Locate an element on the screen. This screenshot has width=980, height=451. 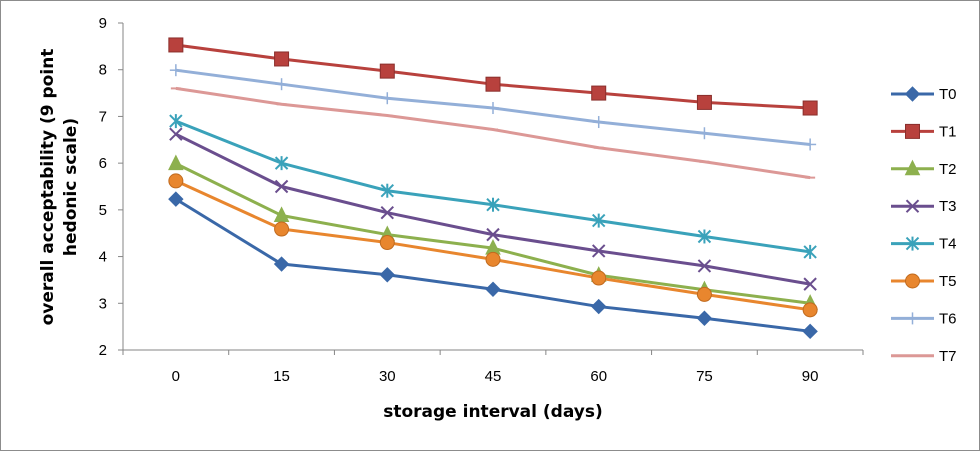
x-tick-label: 15 is located at coordinates (281, 376).